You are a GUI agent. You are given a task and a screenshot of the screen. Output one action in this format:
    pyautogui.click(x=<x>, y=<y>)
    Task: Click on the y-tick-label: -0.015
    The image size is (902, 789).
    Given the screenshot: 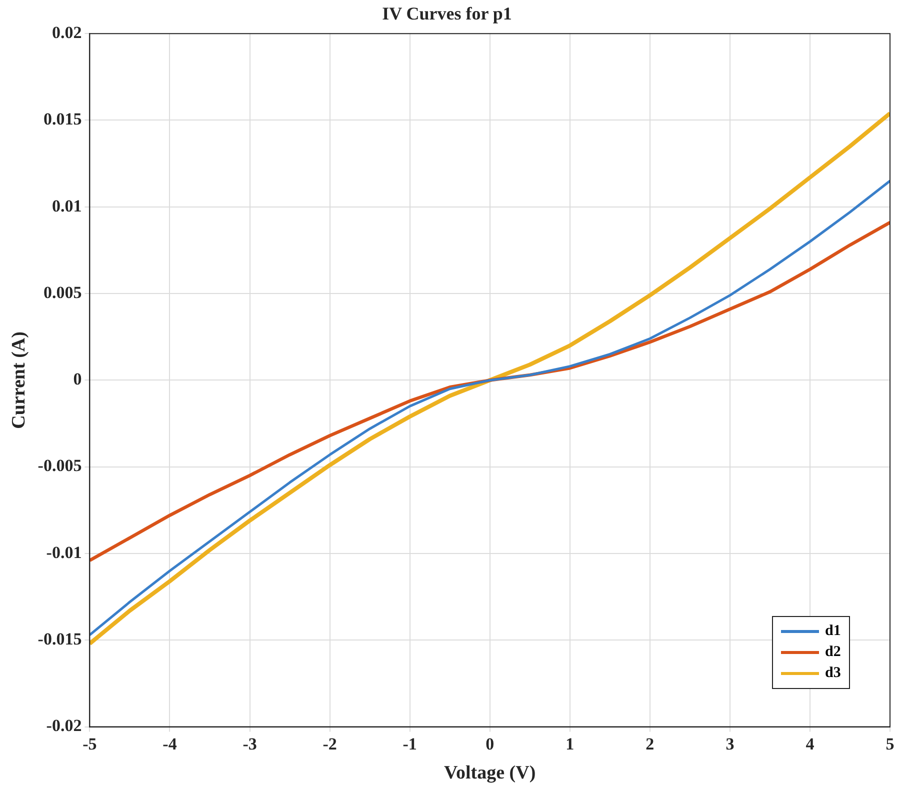 What is the action you would take?
    pyautogui.click(x=60, y=639)
    